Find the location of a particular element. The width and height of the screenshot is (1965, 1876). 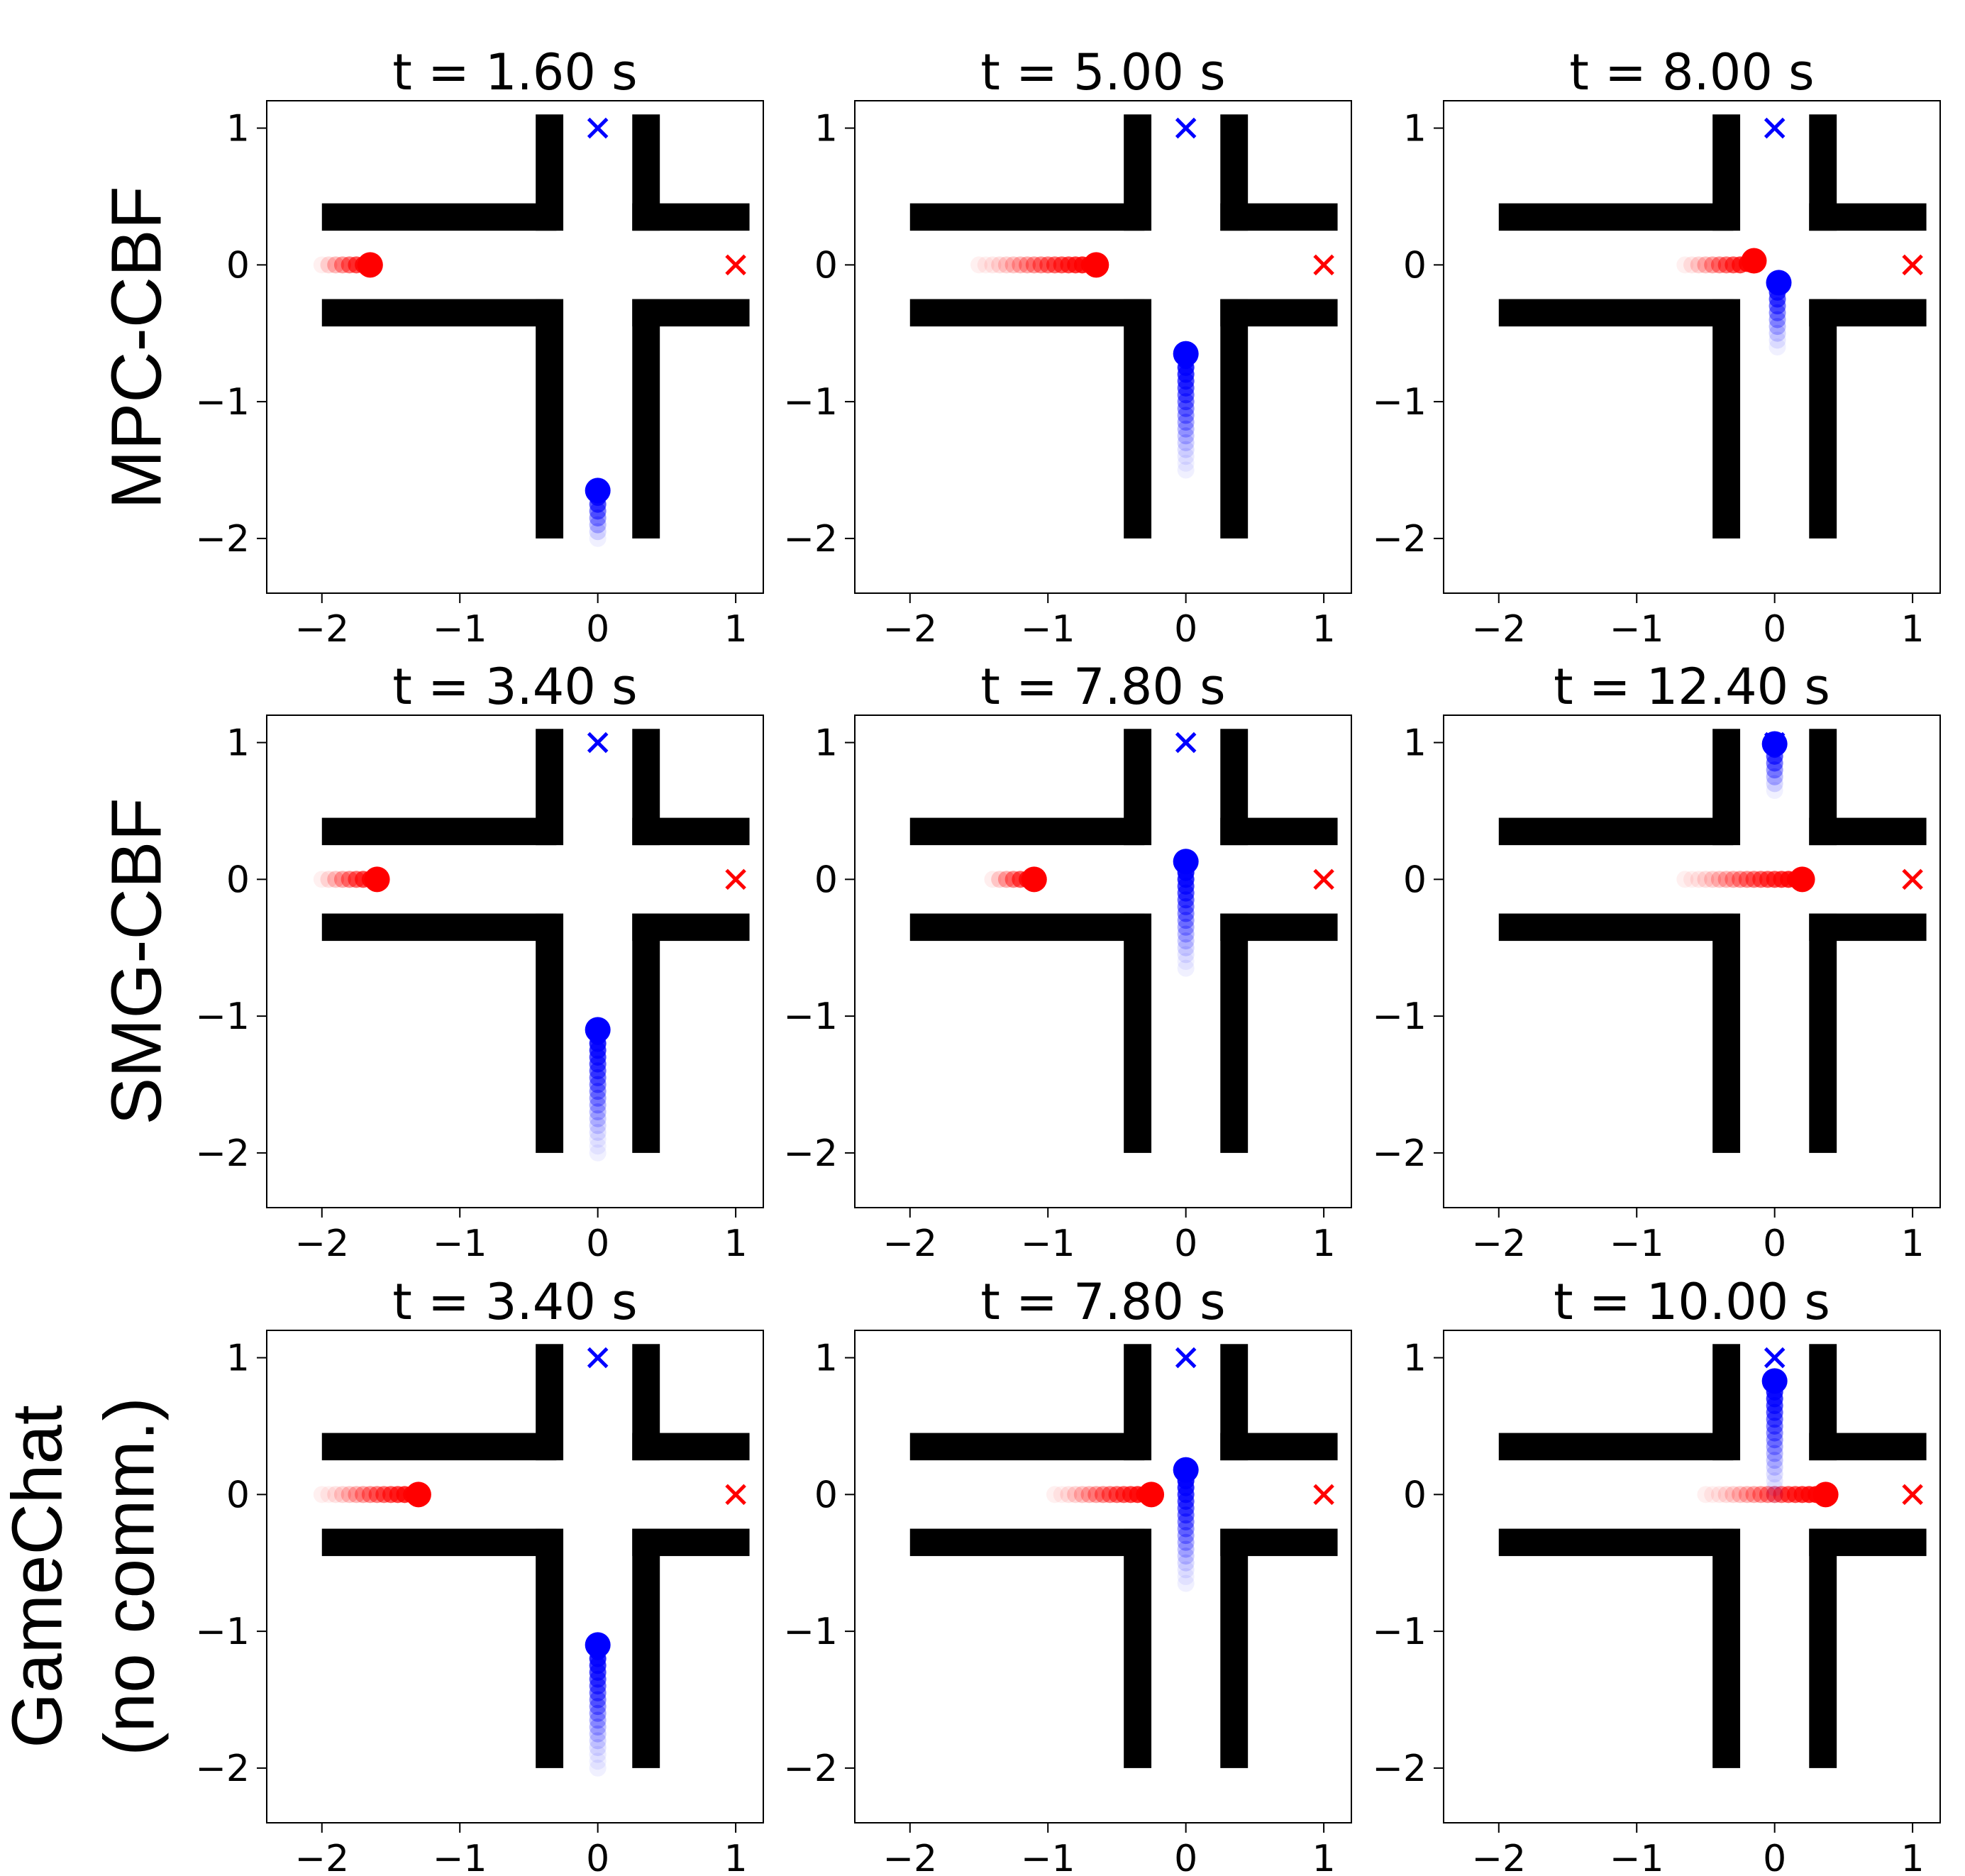

x-tick-label: 0 is located at coordinates (1185, 1857).